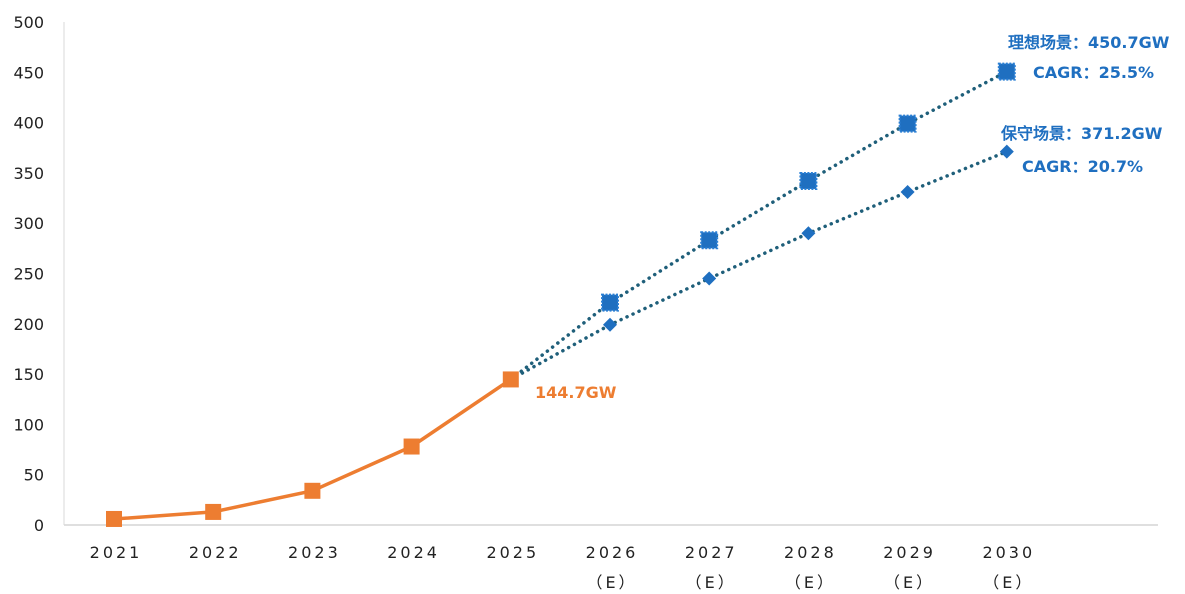  Describe the element at coordinates (28, 424) in the screenshot. I see `y-tick-label: 100` at that location.